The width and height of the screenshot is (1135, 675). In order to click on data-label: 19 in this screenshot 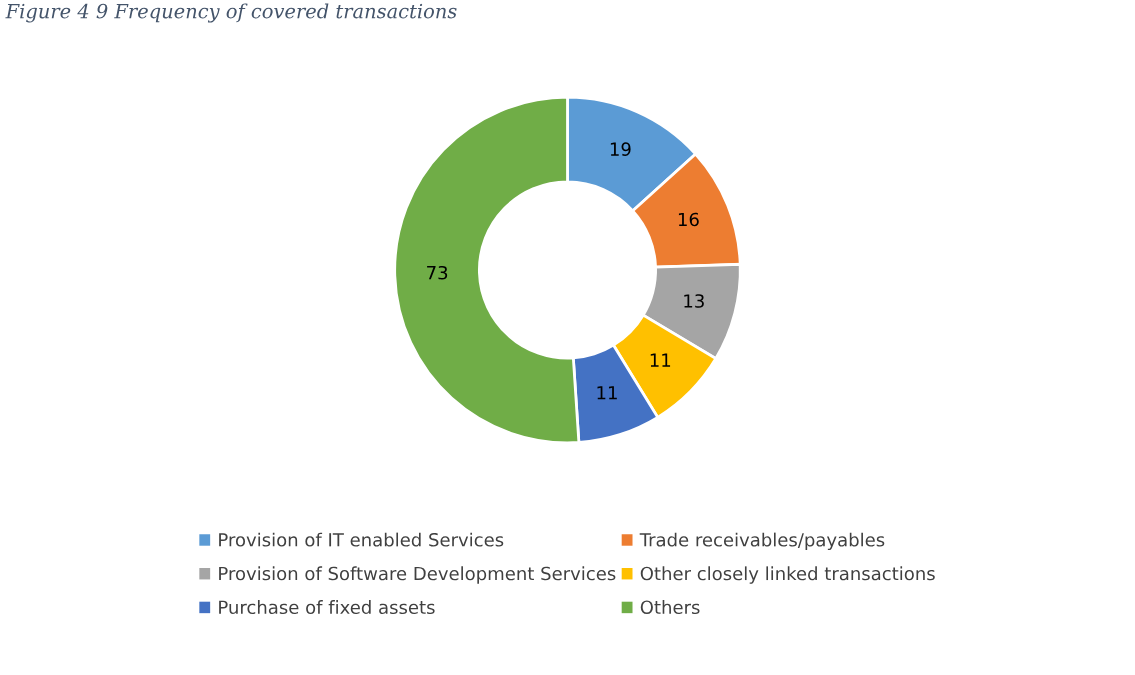, I will do `click(620, 149)`.